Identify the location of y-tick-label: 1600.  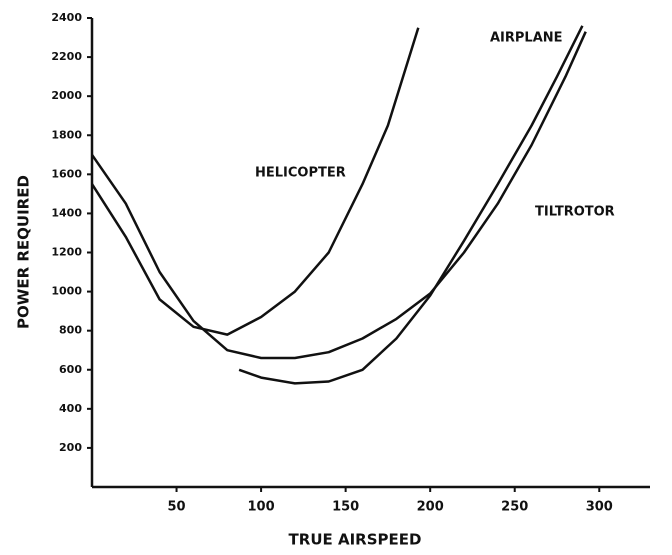
(66, 173).